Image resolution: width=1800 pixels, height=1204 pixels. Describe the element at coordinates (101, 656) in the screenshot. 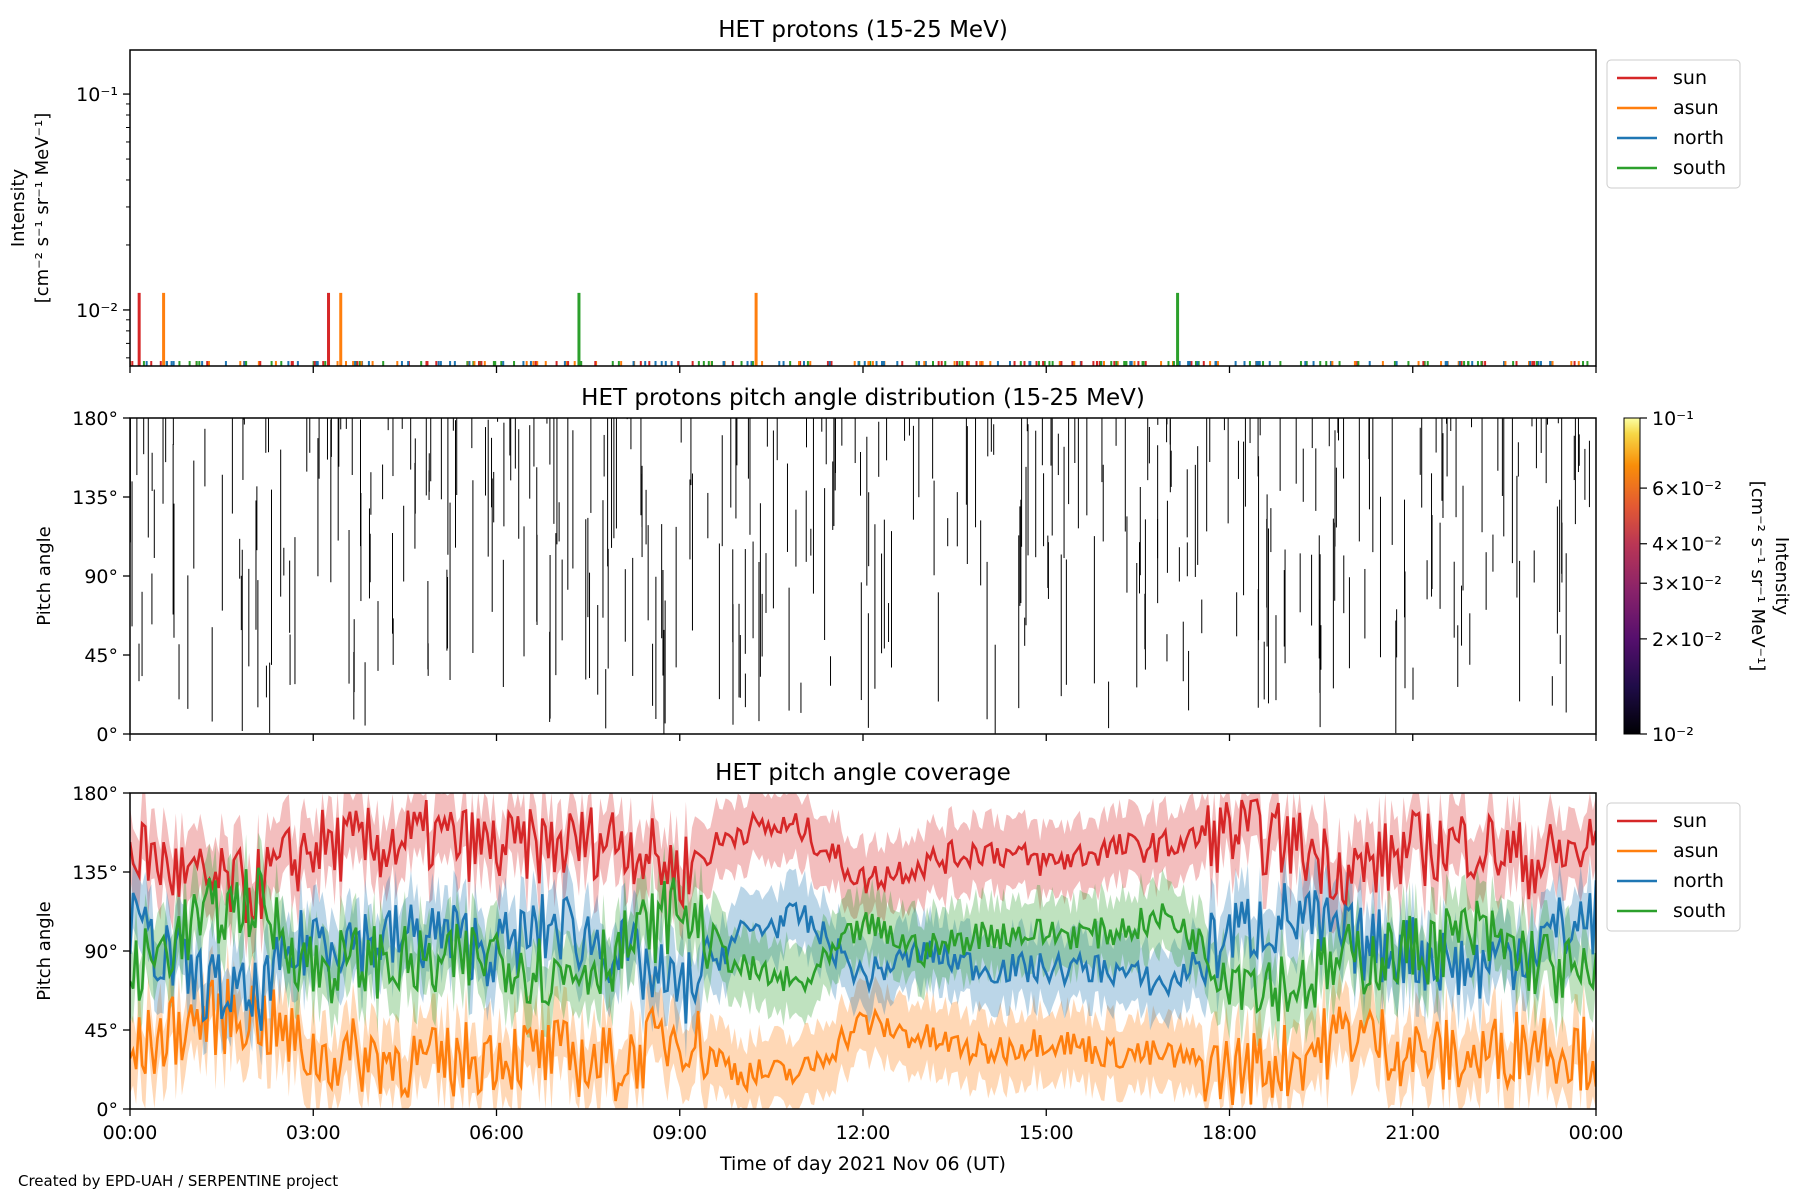

I see `panel2-ytick-label: 45°` at that location.